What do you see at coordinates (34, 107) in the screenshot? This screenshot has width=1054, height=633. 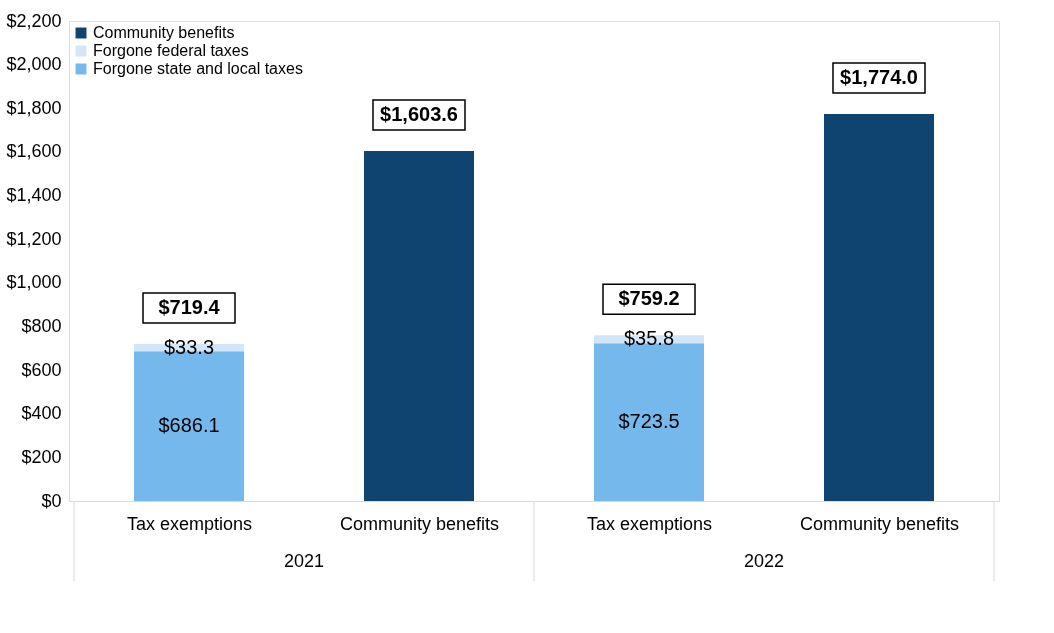 I see `y-tick-label: $1,800` at bounding box center [34, 107].